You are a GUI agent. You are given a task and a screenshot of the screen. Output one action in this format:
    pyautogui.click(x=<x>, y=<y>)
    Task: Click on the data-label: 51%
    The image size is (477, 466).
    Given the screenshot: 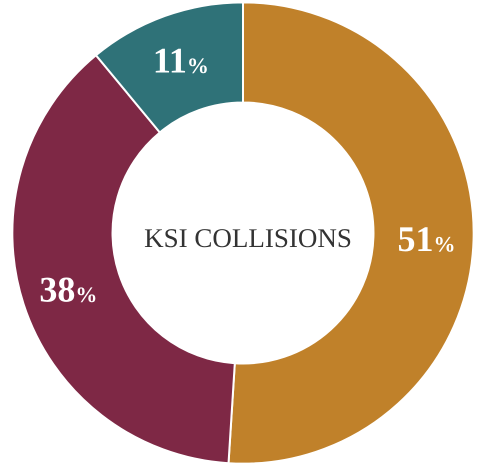 What is the action you would take?
    pyautogui.click(x=426, y=238)
    